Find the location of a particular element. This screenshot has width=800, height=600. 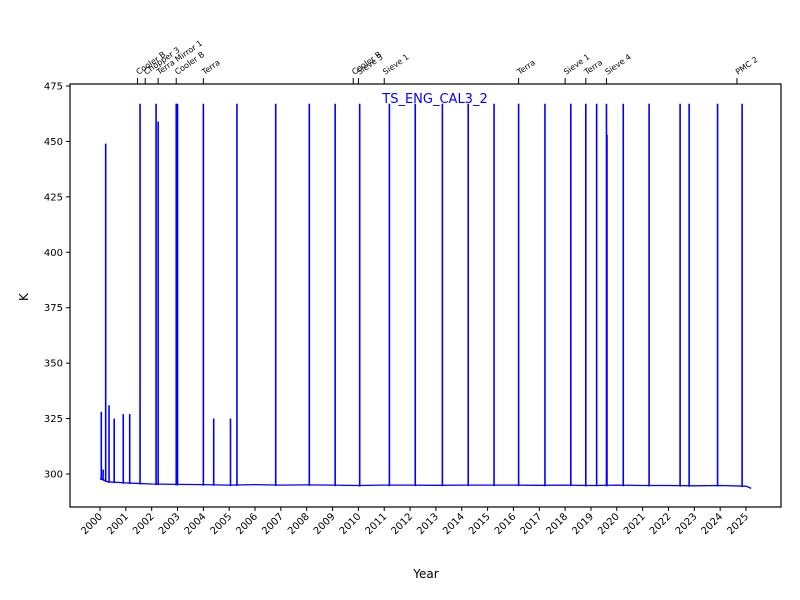

event-label: PMC 2 is located at coordinates (747, 66).